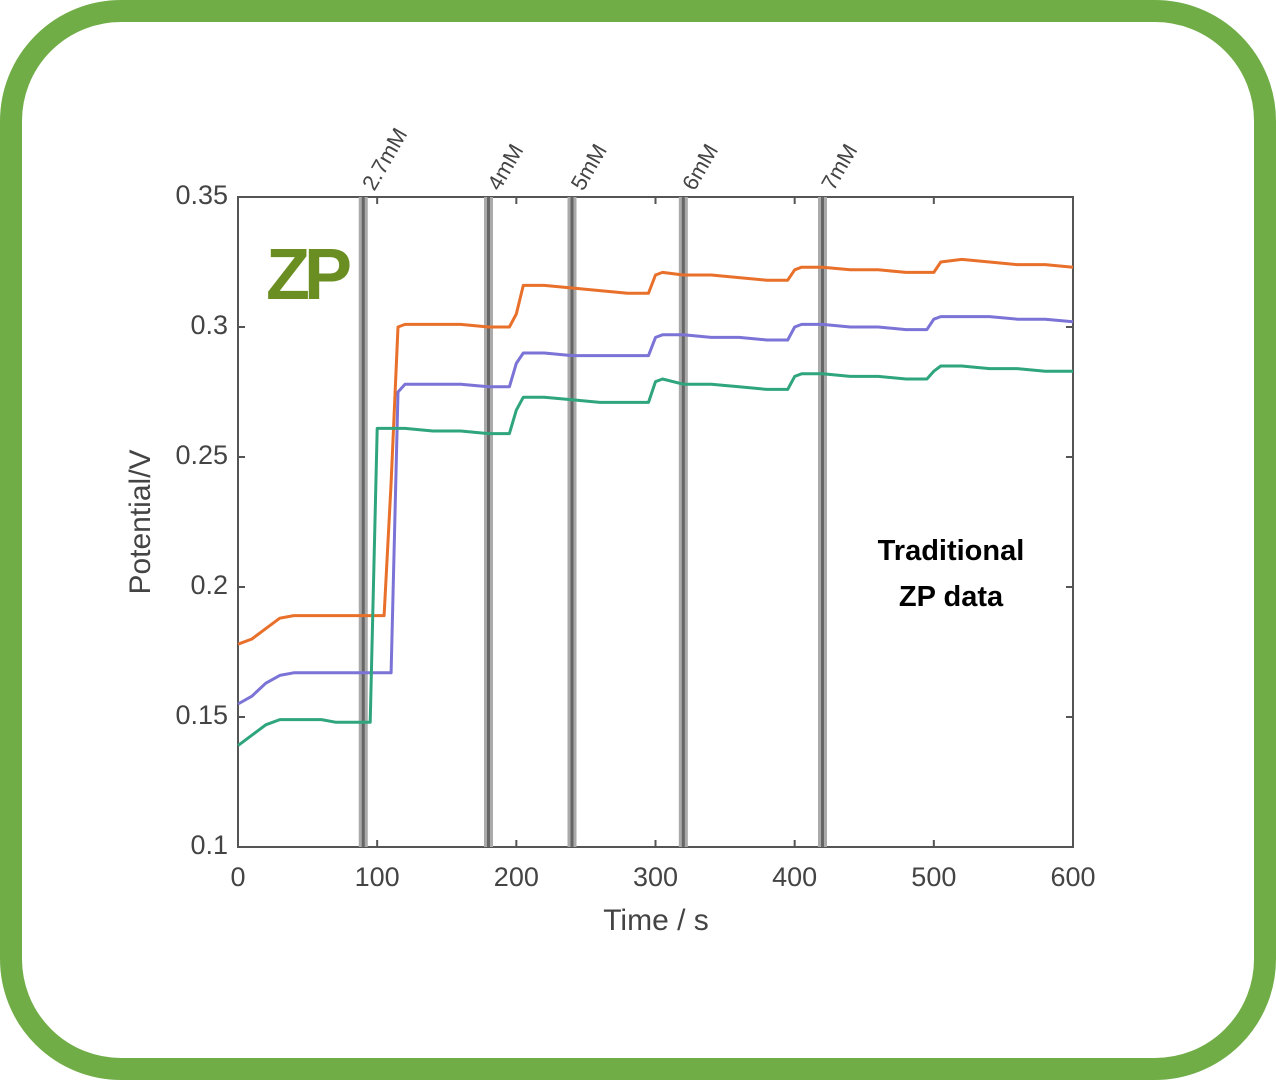 This screenshot has height=1080, width=1276. What do you see at coordinates (377, 877) in the screenshot?
I see `x-tick-label: 100` at bounding box center [377, 877].